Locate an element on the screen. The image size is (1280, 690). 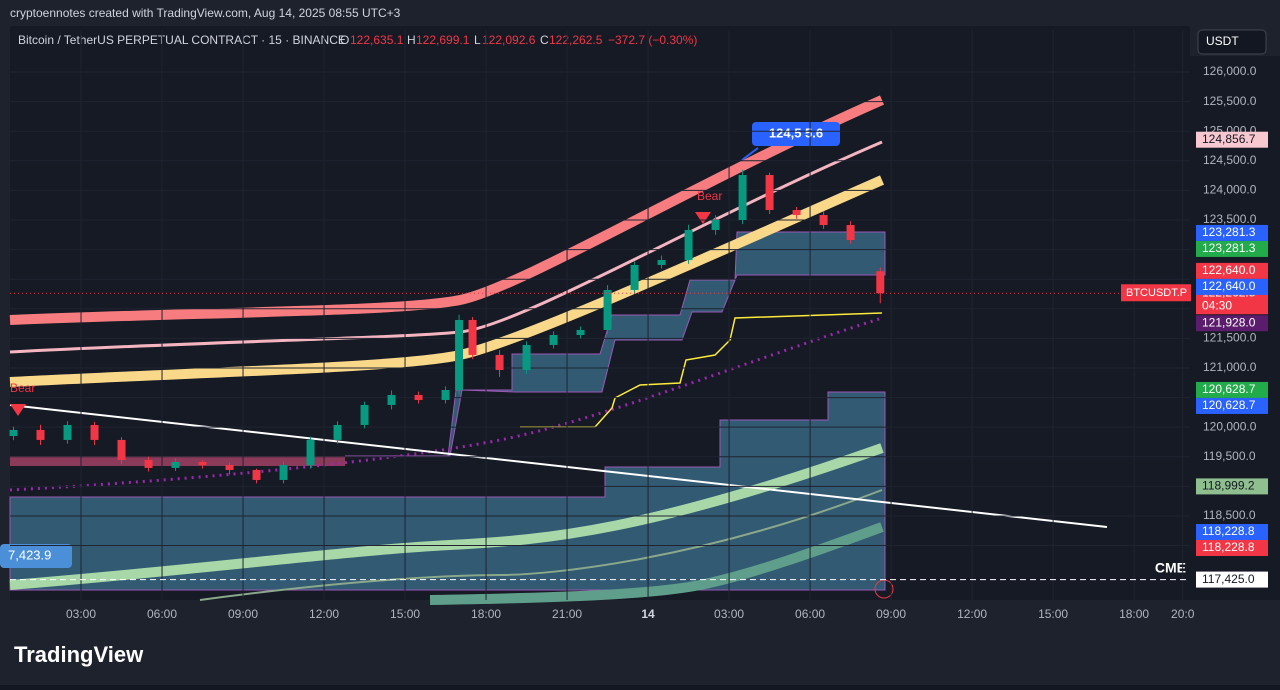
zone is located at coordinates (177, 461).